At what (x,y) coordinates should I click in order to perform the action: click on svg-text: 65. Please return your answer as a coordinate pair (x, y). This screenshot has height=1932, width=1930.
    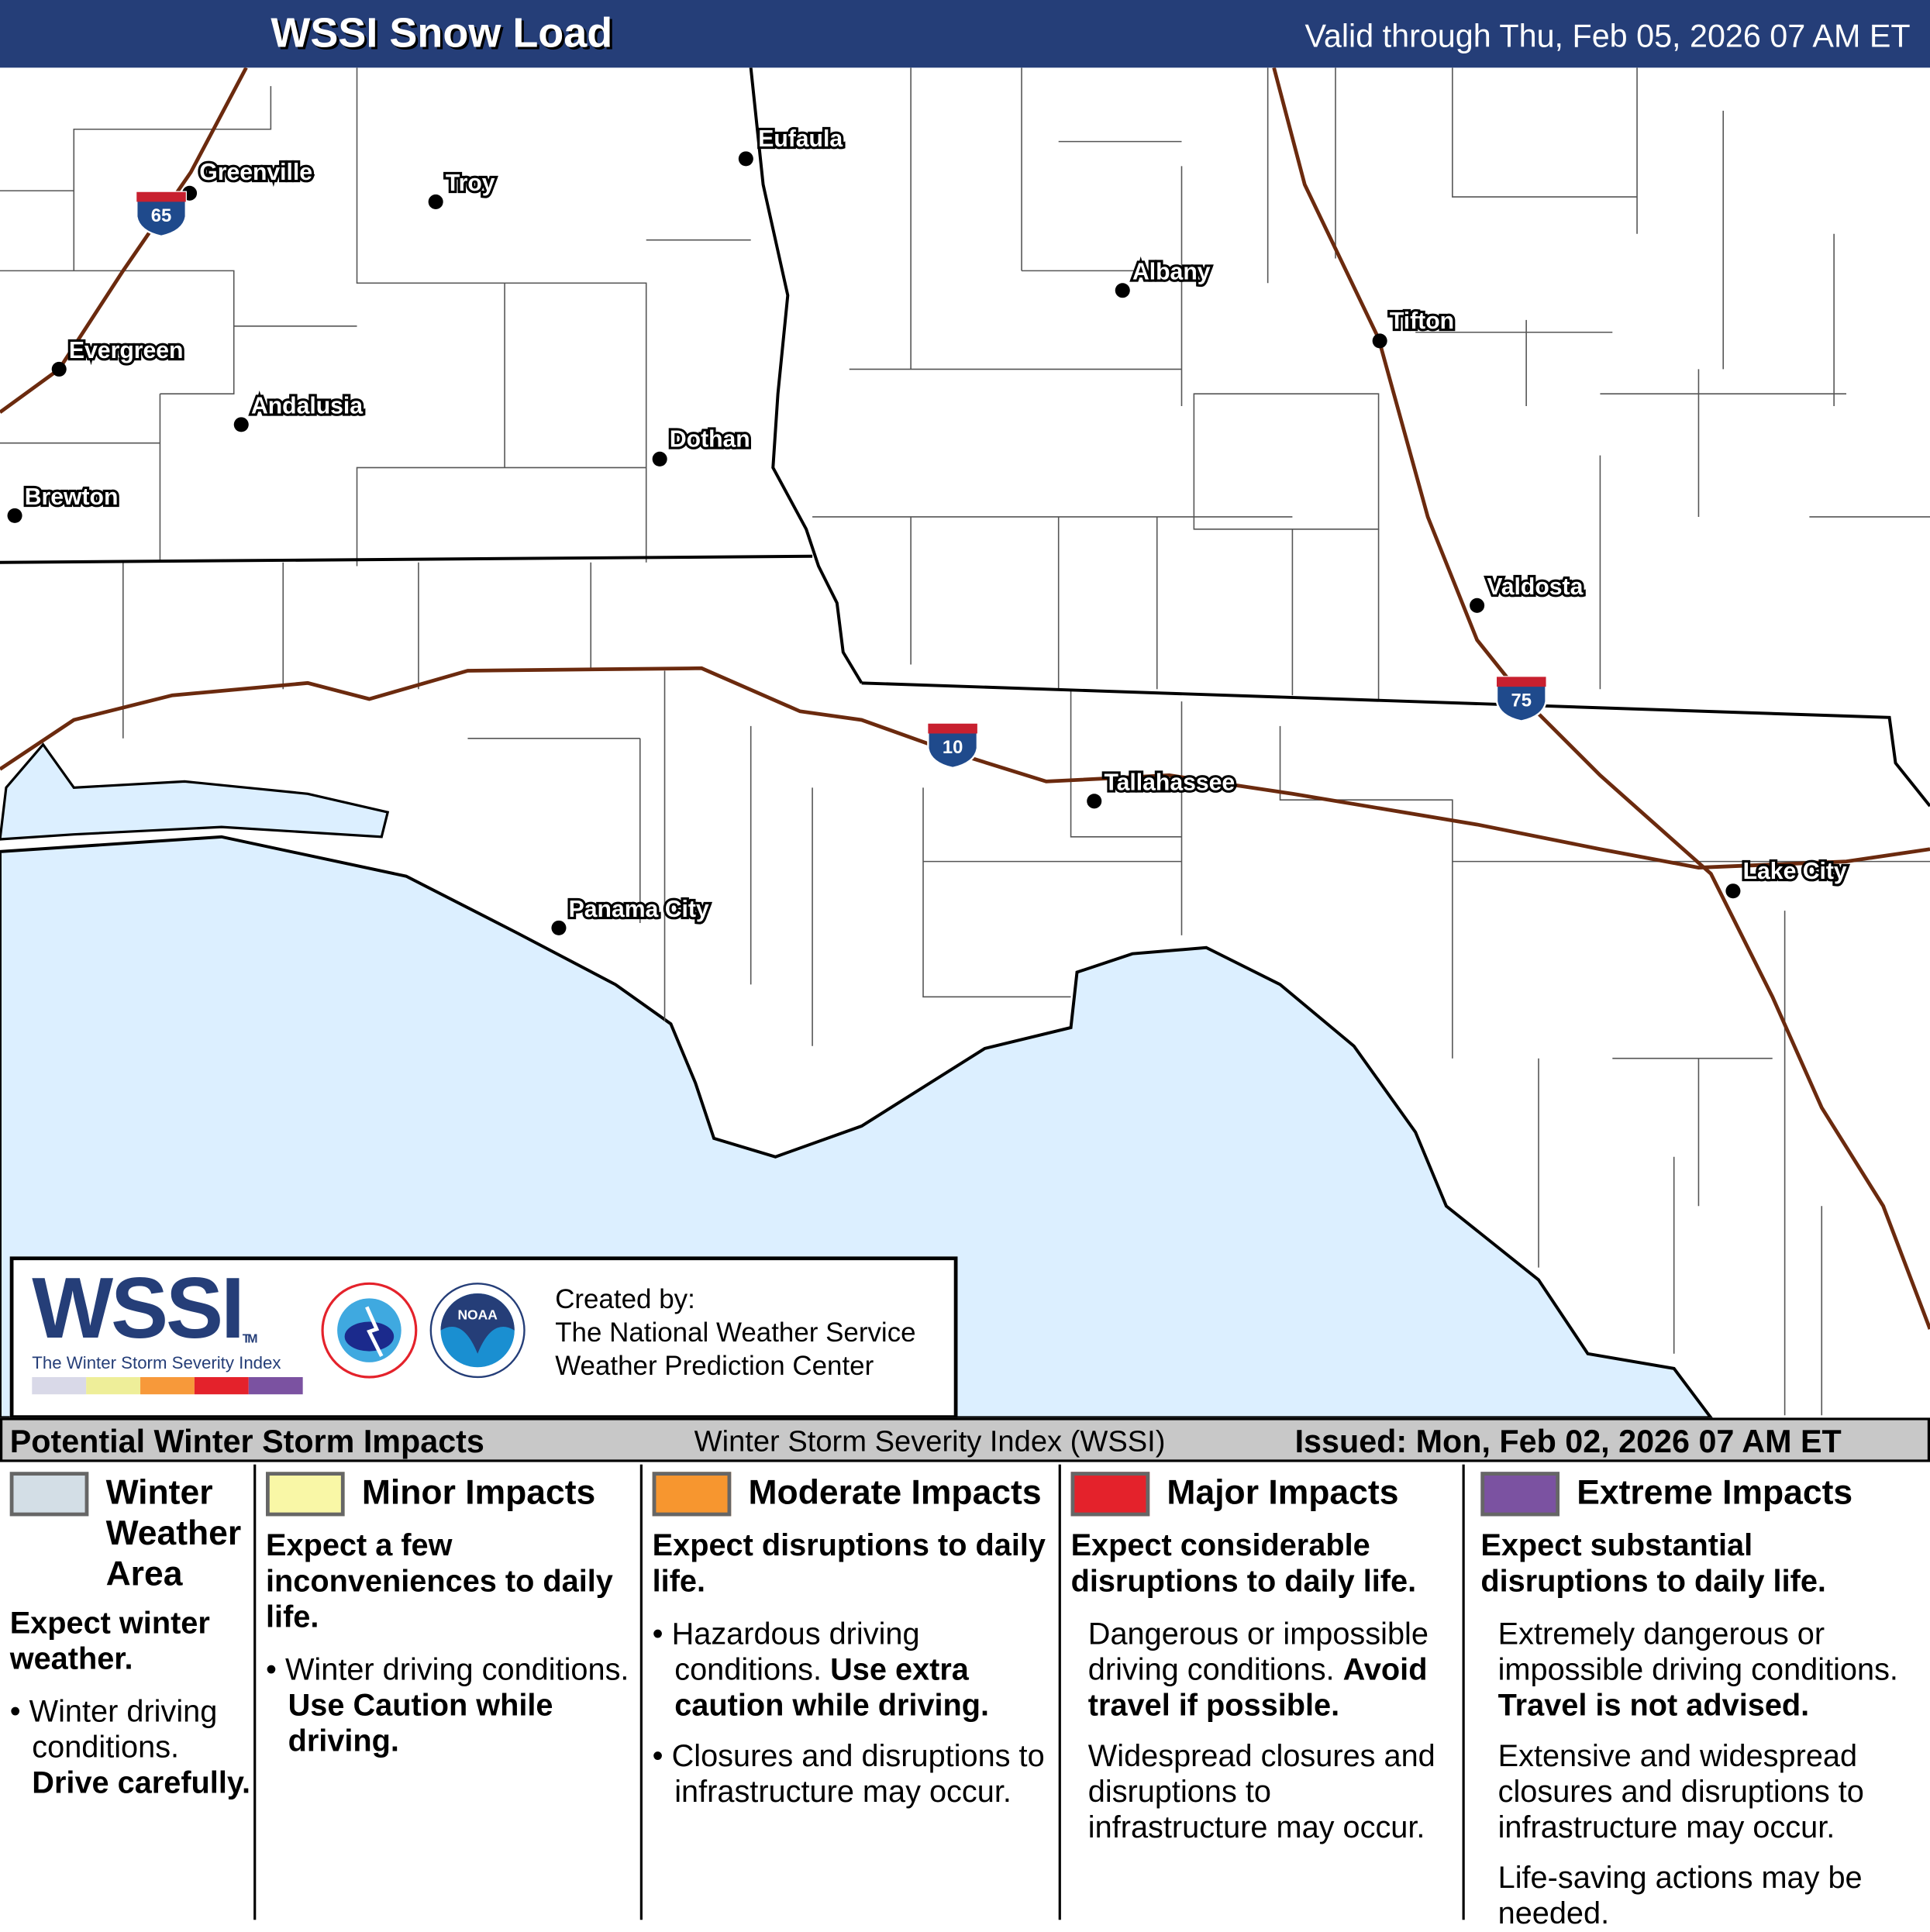
    Looking at the image, I should click on (161, 215).